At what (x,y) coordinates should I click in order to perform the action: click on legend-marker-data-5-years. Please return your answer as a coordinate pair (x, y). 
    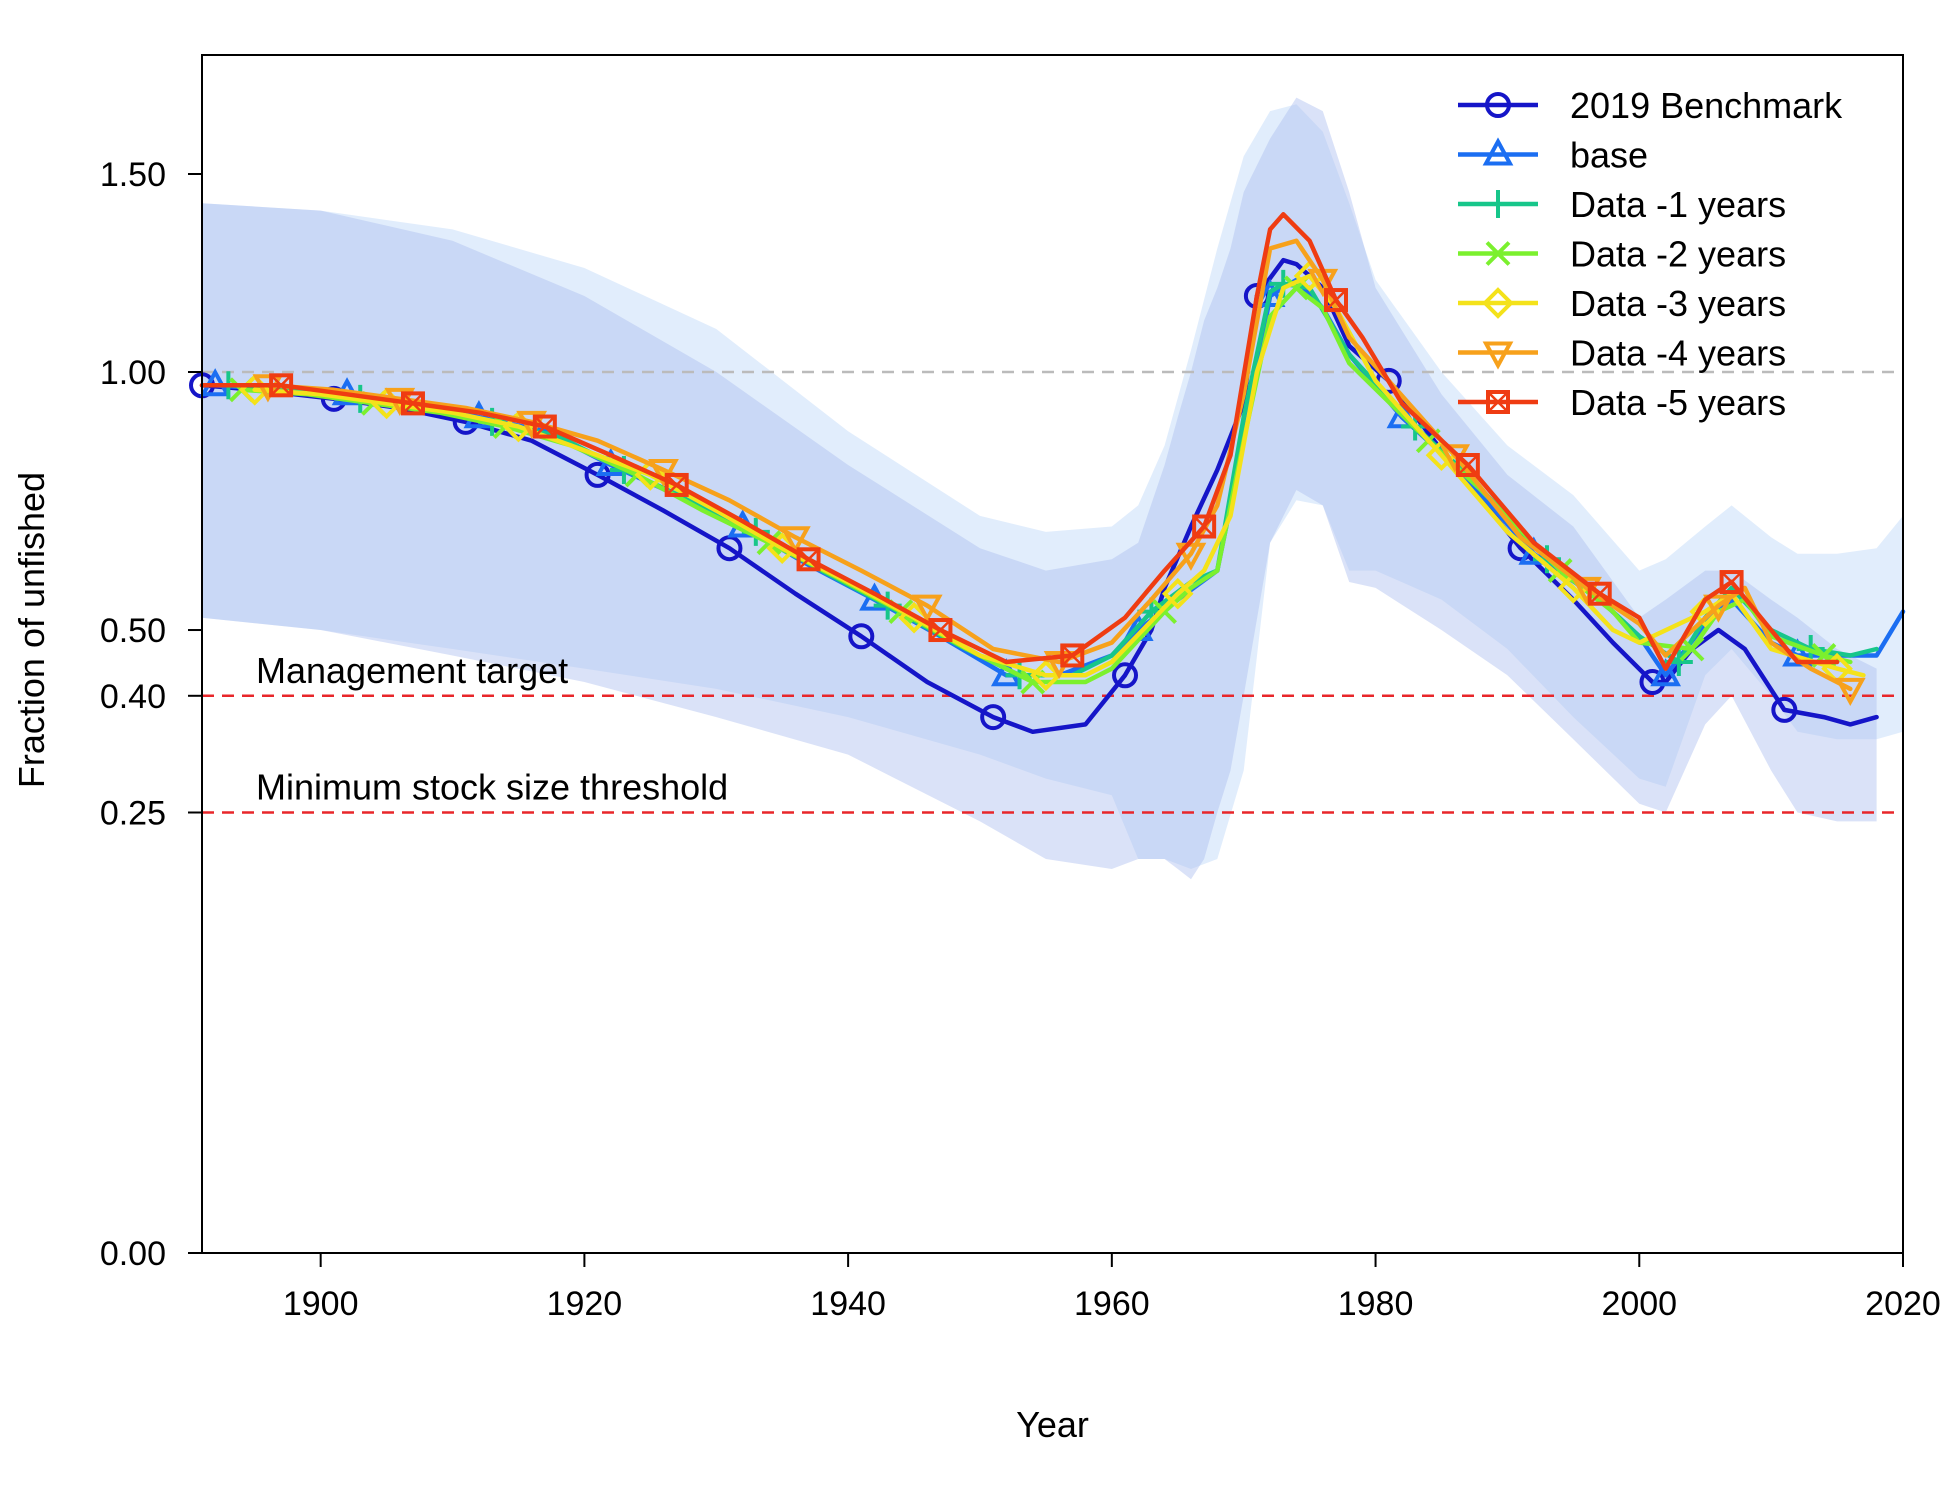
    Looking at the image, I should click on (1498, 402).